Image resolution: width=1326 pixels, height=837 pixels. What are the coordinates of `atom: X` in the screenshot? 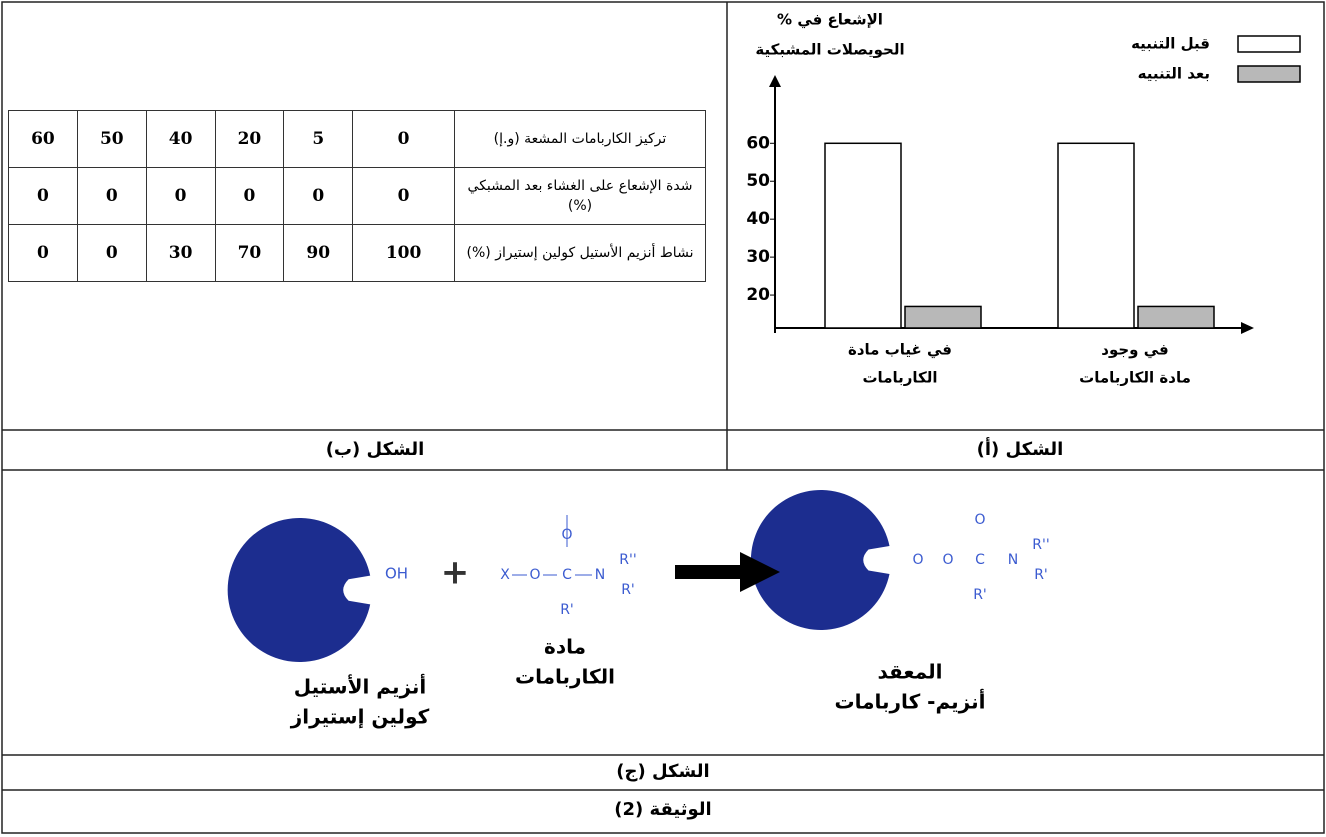 It's located at (505, 575).